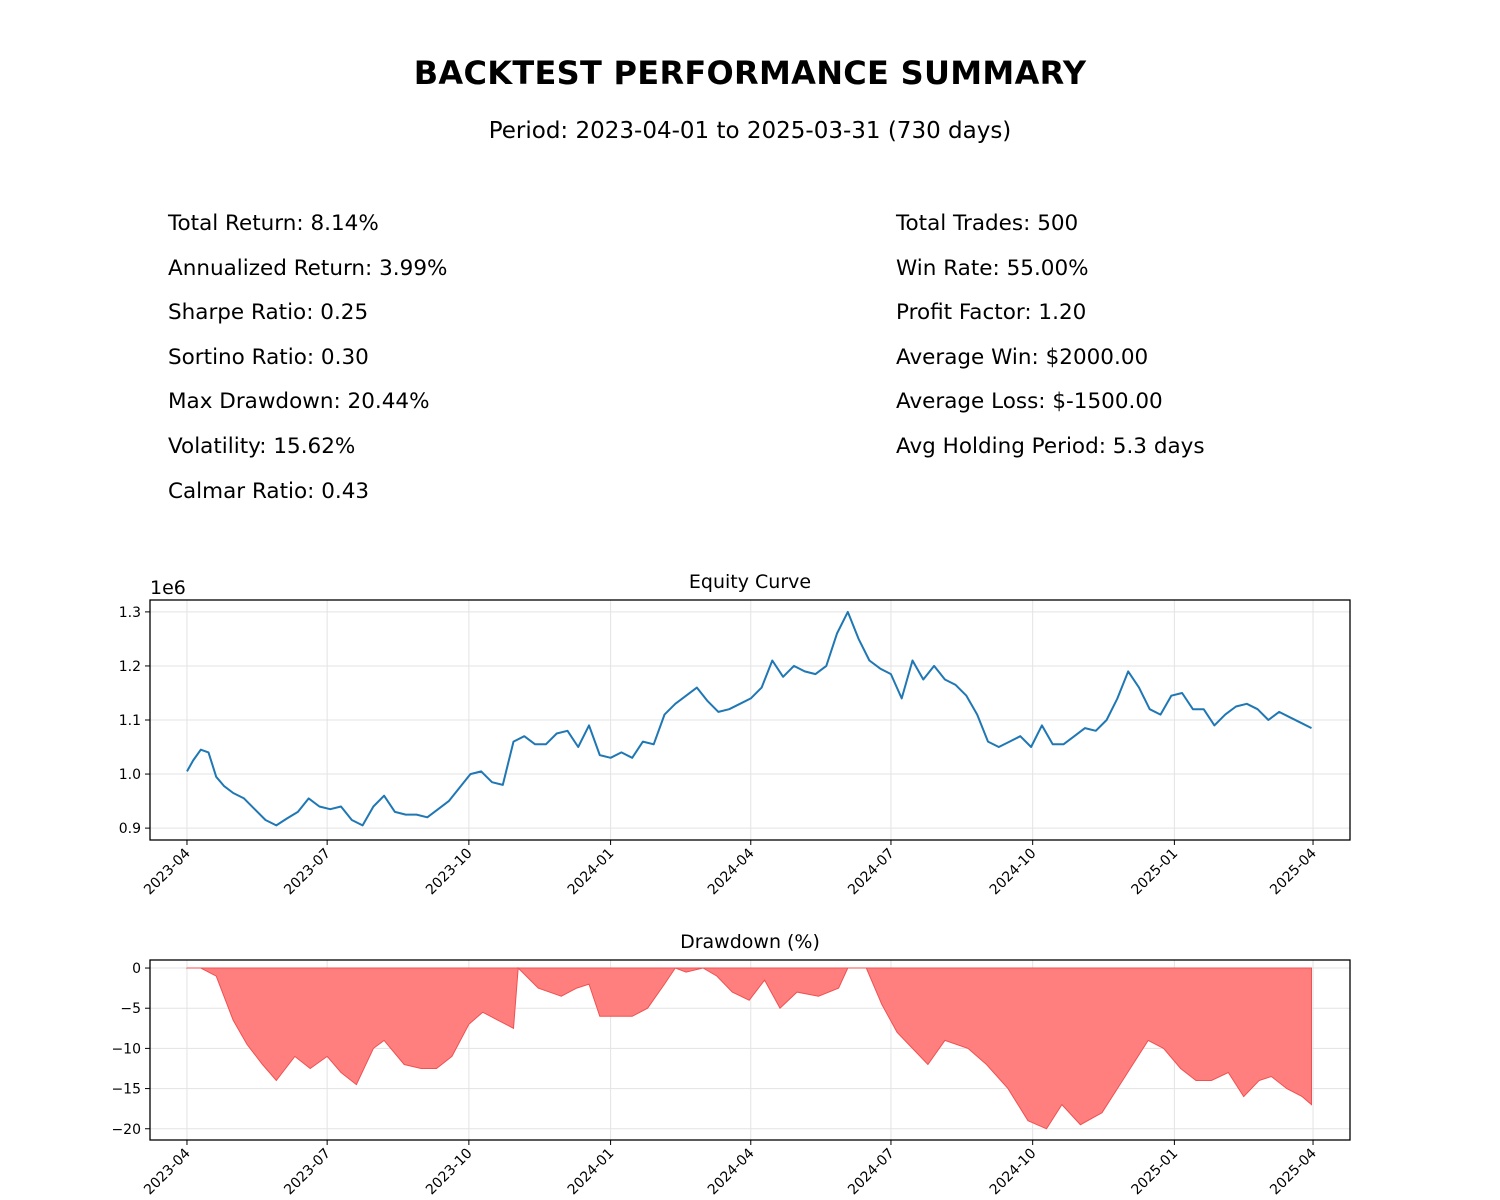 This screenshot has width=1500, height=1200. What do you see at coordinates (1029, 402) in the screenshot?
I see `metric-average-loss: Average Loss: $-1500.00` at bounding box center [1029, 402].